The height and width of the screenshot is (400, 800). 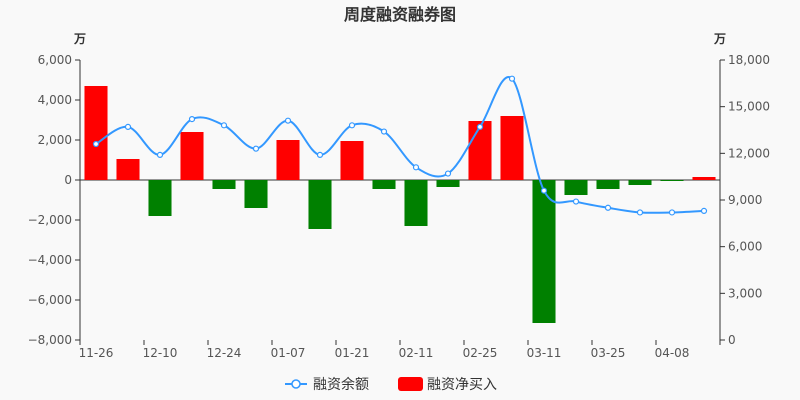 What do you see at coordinates (50, 300) in the screenshot?
I see `left-tick-label: −6,000` at bounding box center [50, 300].